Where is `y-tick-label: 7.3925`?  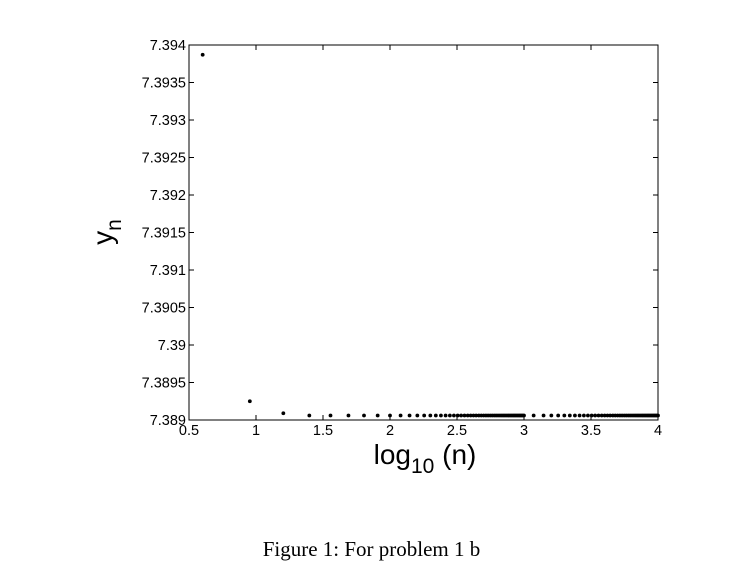 y-tick-label: 7.3925 is located at coordinates (164, 159).